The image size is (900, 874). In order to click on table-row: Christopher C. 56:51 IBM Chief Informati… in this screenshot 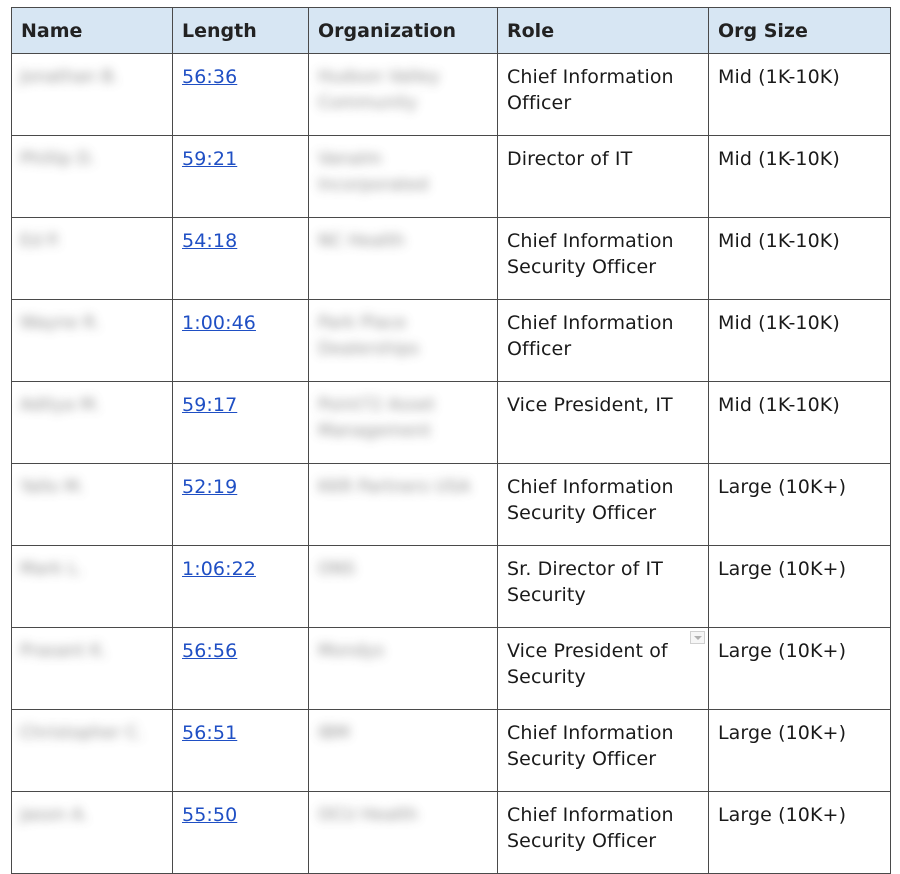, I will do `click(451, 750)`.